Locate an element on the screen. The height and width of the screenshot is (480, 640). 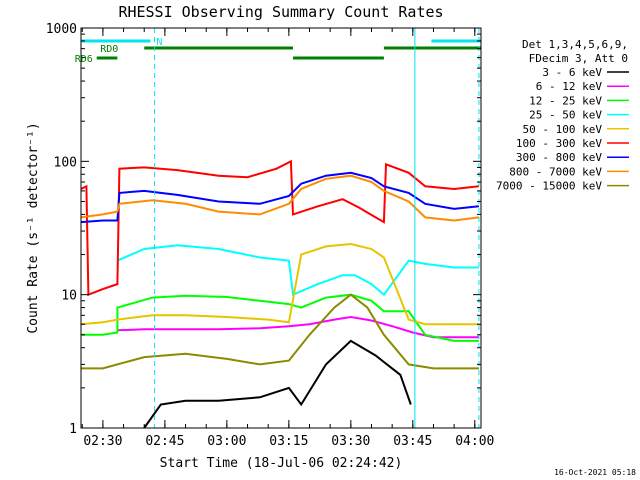
flags-layer is located at coordinates (281, 49).